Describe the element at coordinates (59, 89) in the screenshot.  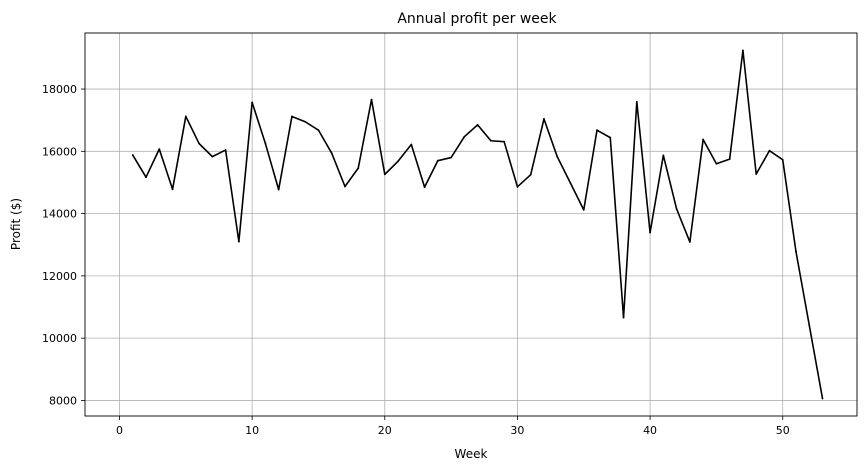
I see `y-tick-label: 18000` at that location.